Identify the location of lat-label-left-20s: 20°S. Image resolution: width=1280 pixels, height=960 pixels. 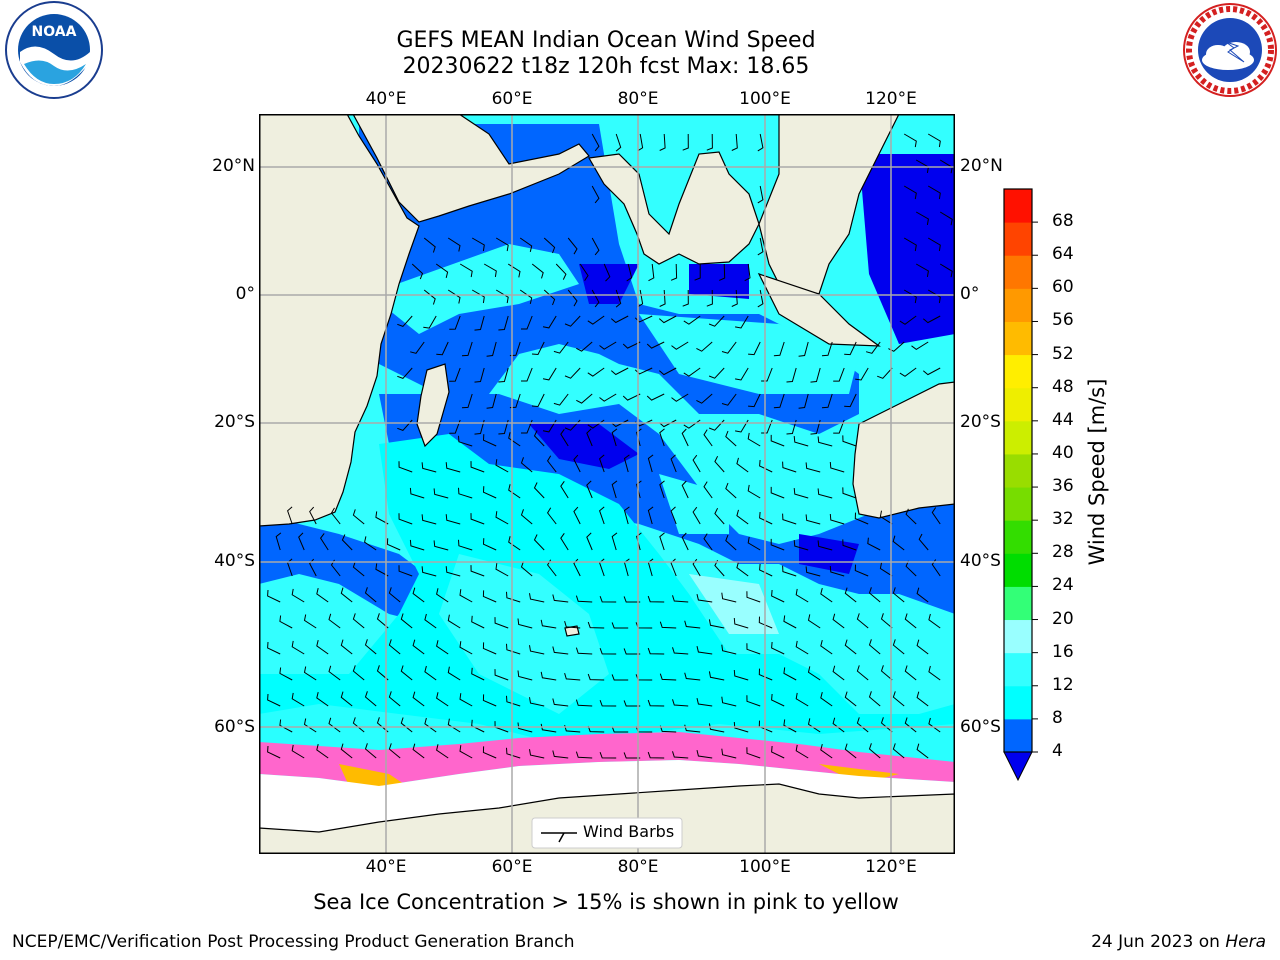
(234, 422).